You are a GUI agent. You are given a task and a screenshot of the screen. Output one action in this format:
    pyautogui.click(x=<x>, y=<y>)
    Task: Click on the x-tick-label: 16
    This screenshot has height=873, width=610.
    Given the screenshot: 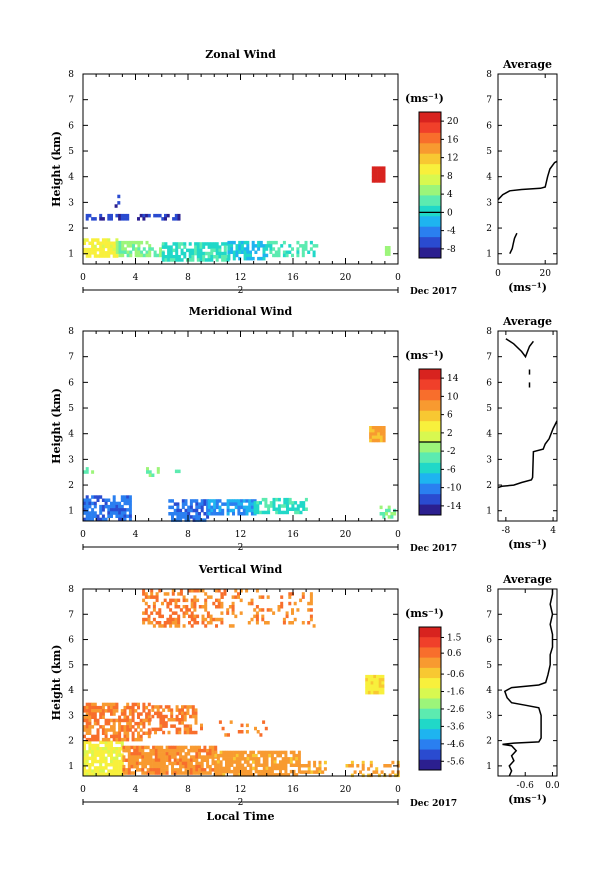 What is the action you would take?
    pyautogui.click(x=293, y=790)
    